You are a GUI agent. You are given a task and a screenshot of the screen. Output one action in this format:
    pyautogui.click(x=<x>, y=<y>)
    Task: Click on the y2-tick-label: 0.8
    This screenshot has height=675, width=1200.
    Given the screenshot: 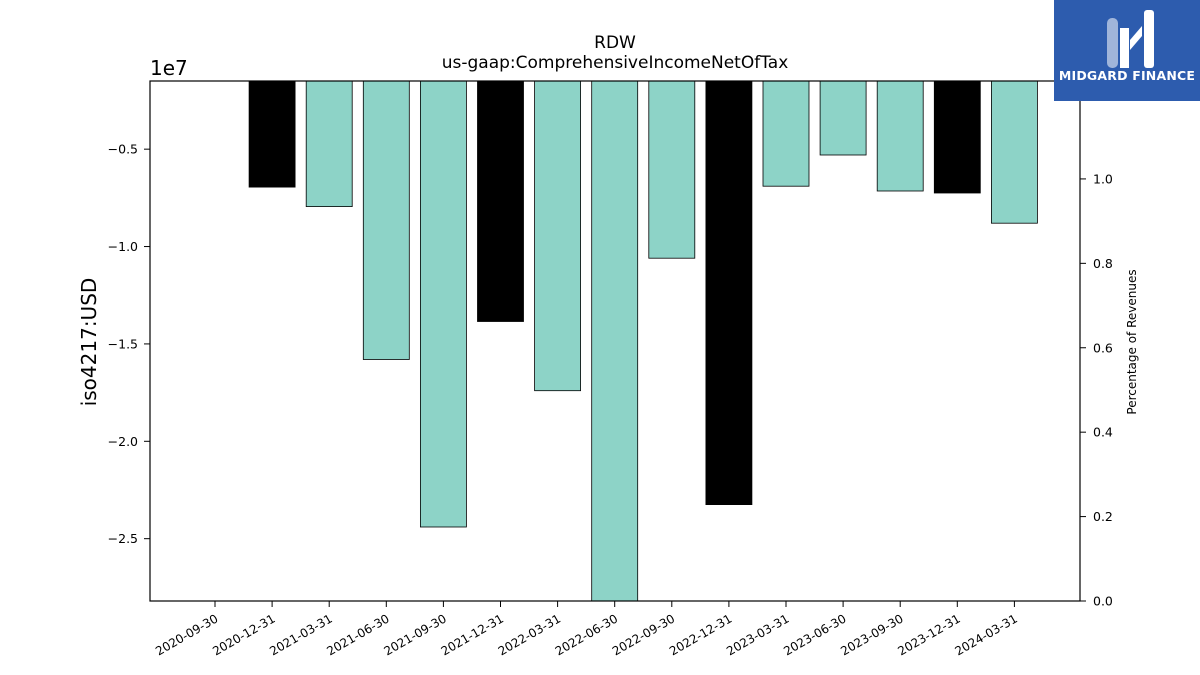 What is the action you would take?
    pyautogui.click(x=1103, y=263)
    